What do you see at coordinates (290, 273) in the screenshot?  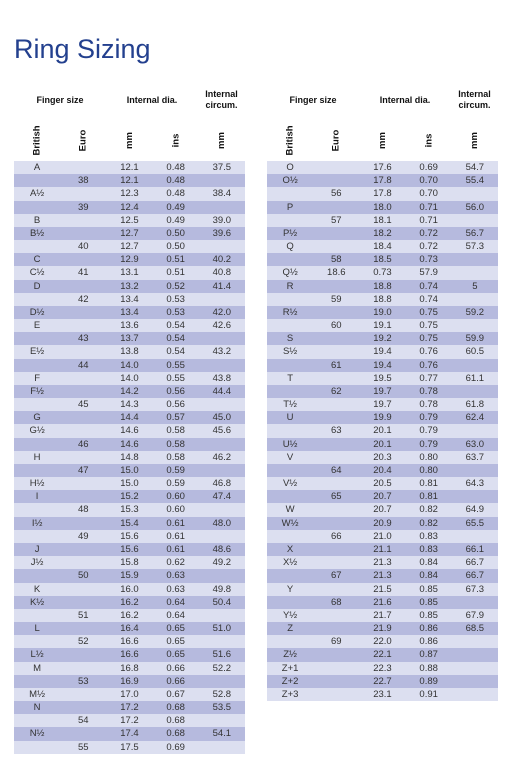 I see `table-cell: Q½` at bounding box center [290, 273].